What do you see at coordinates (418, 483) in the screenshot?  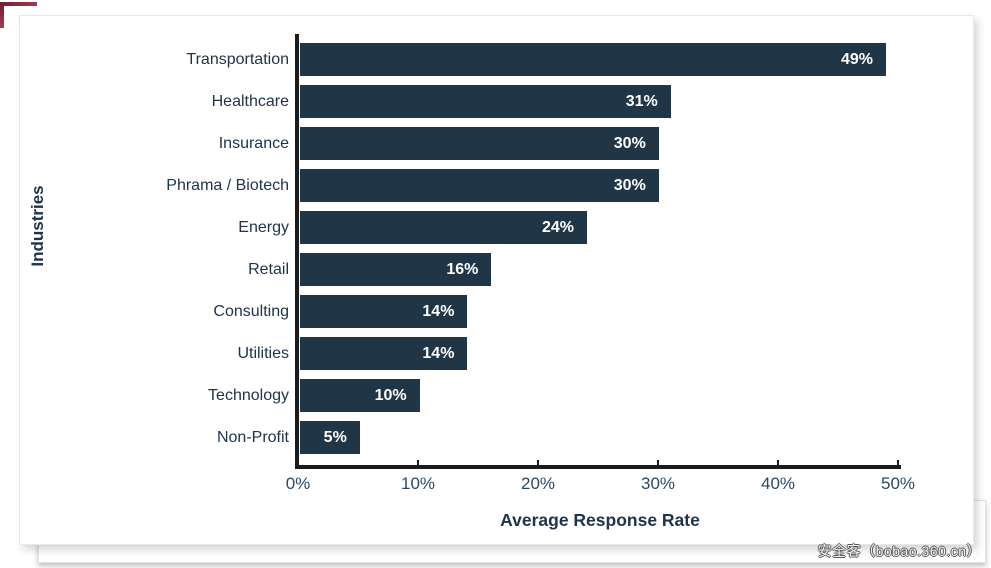 I see `x-tick-label: 10%` at bounding box center [418, 483].